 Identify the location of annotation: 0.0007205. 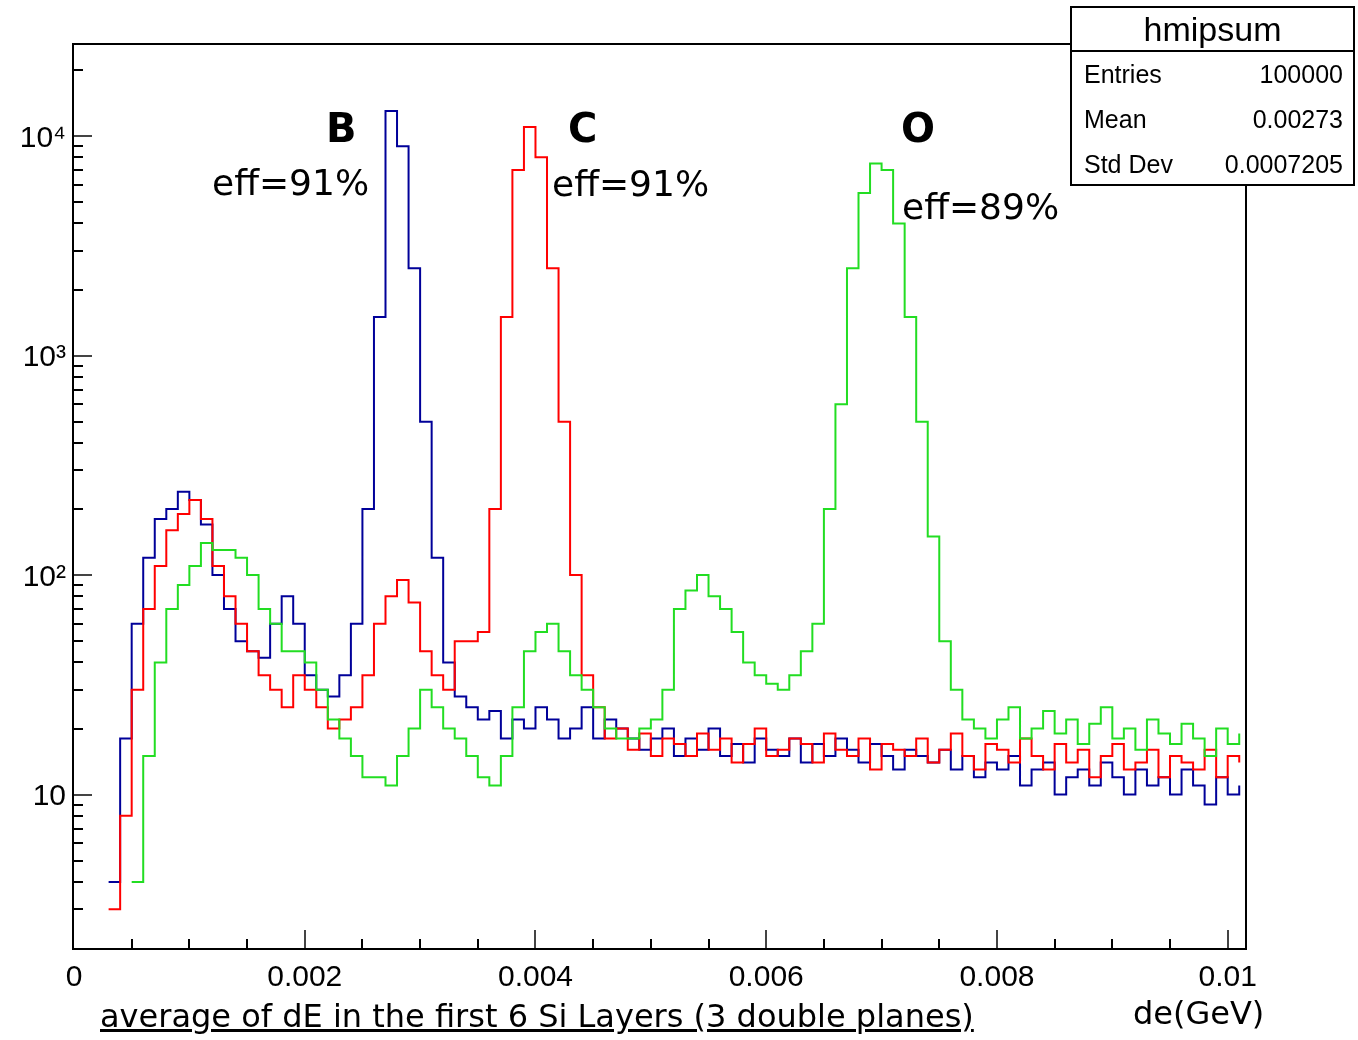
(1283, 164).